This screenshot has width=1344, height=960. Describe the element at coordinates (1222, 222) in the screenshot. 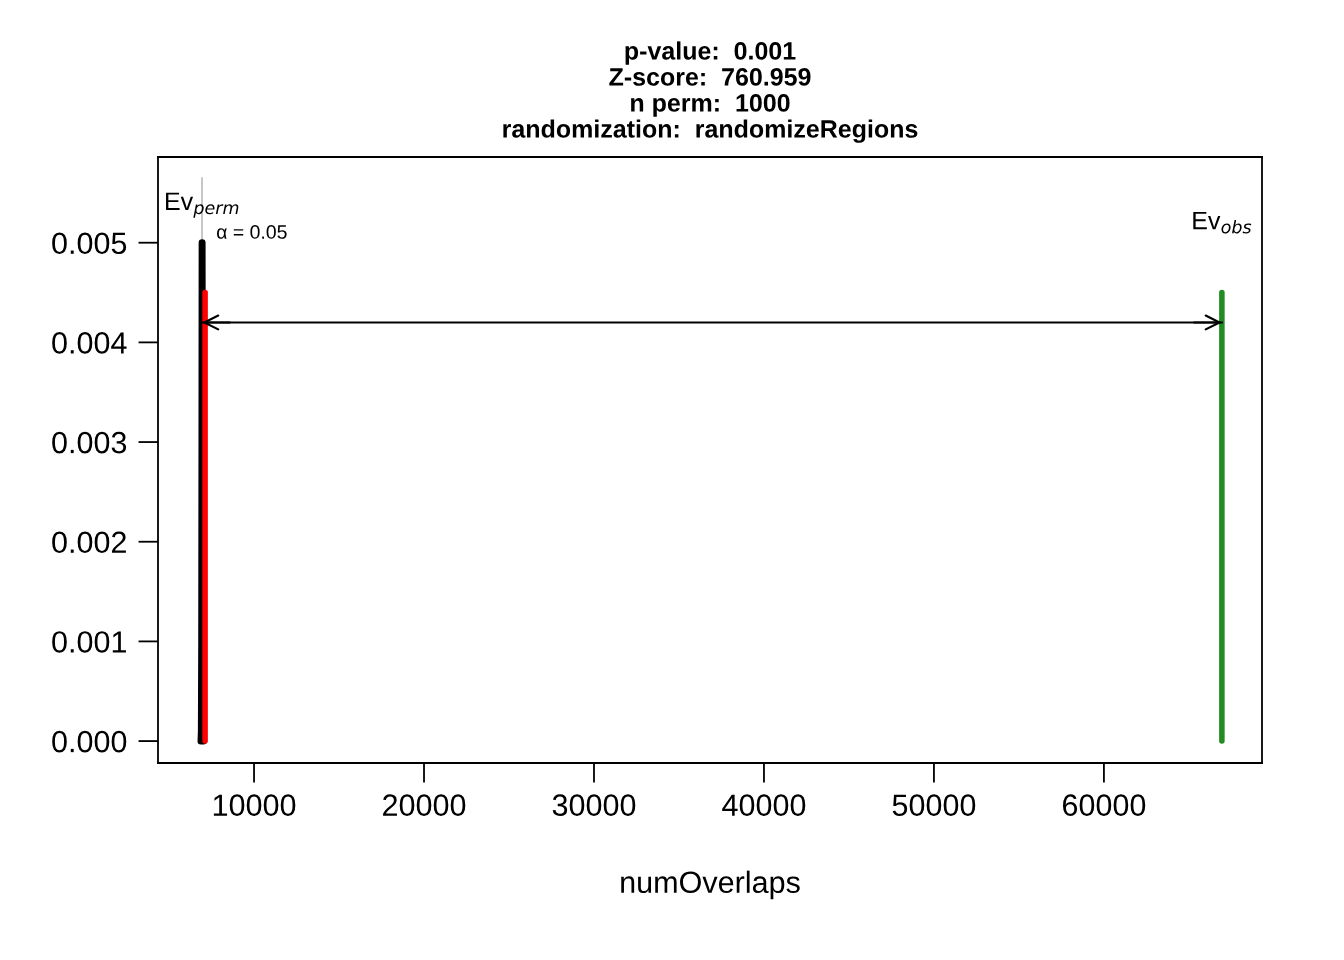

I see `annotation: Ev$_{obs}$` at that location.